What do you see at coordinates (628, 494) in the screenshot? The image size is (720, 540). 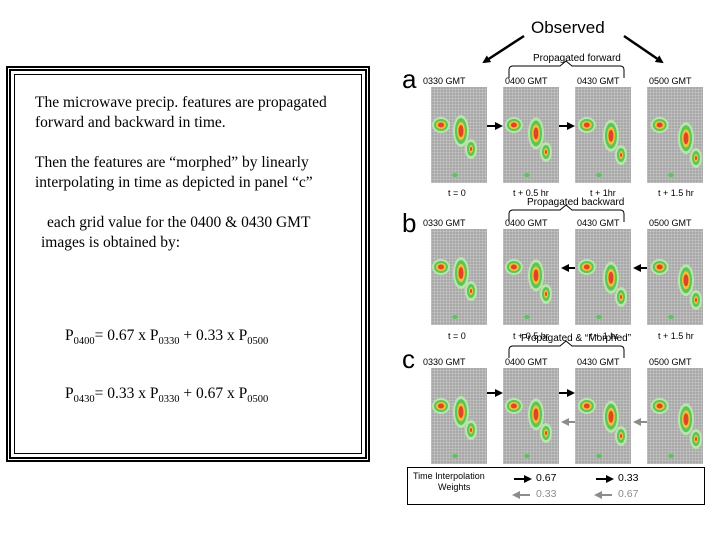 I see `legend-gray-weight-2: 0.67` at bounding box center [628, 494].